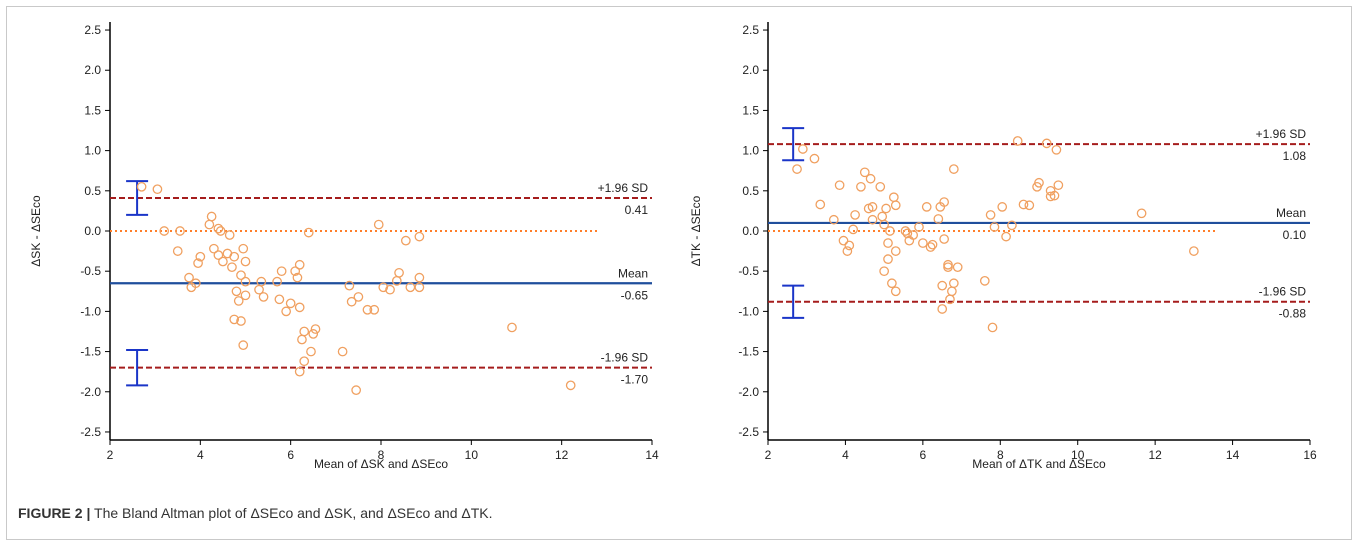  What do you see at coordinates (1293, 314) in the screenshot?
I see `lower-limit-value: -0.88` at bounding box center [1293, 314].